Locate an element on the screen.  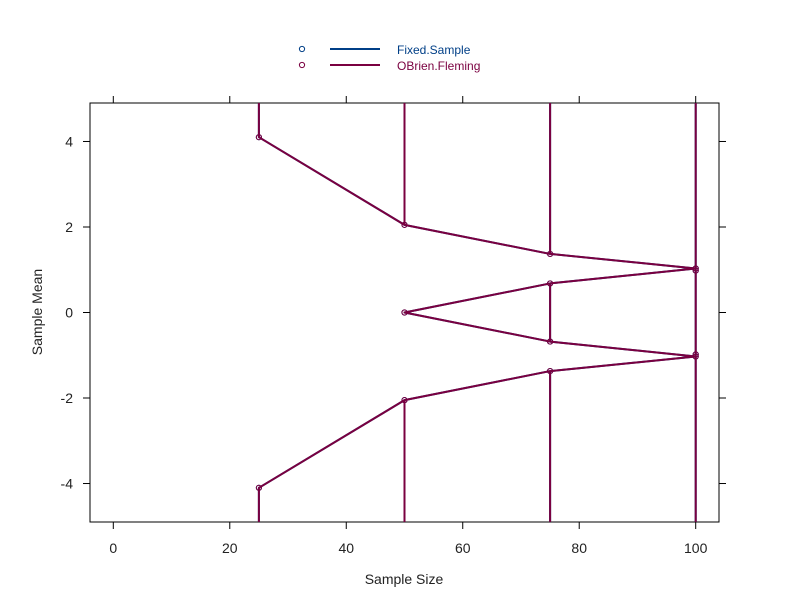
x-tick-label: 80 is located at coordinates (579, 548).